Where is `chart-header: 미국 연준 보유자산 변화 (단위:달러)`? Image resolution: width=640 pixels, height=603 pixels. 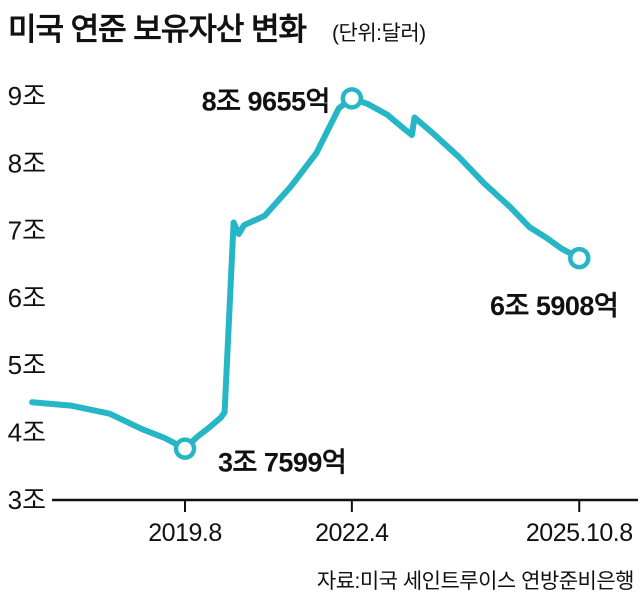 chart-header: 미국 연준 보유자산 변화 (단위:달러) is located at coordinates (217, 26).